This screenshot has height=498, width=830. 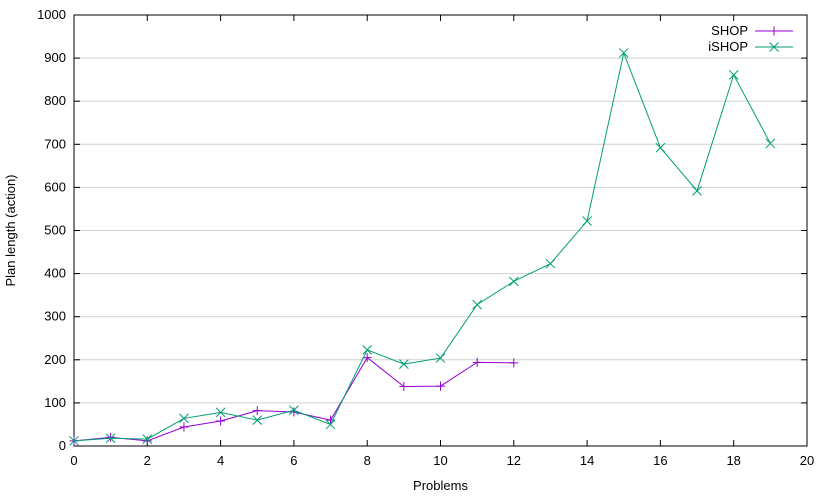 What do you see at coordinates (73, 460) in the screenshot?
I see `x-tick-label: 0` at bounding box center [73, 460].